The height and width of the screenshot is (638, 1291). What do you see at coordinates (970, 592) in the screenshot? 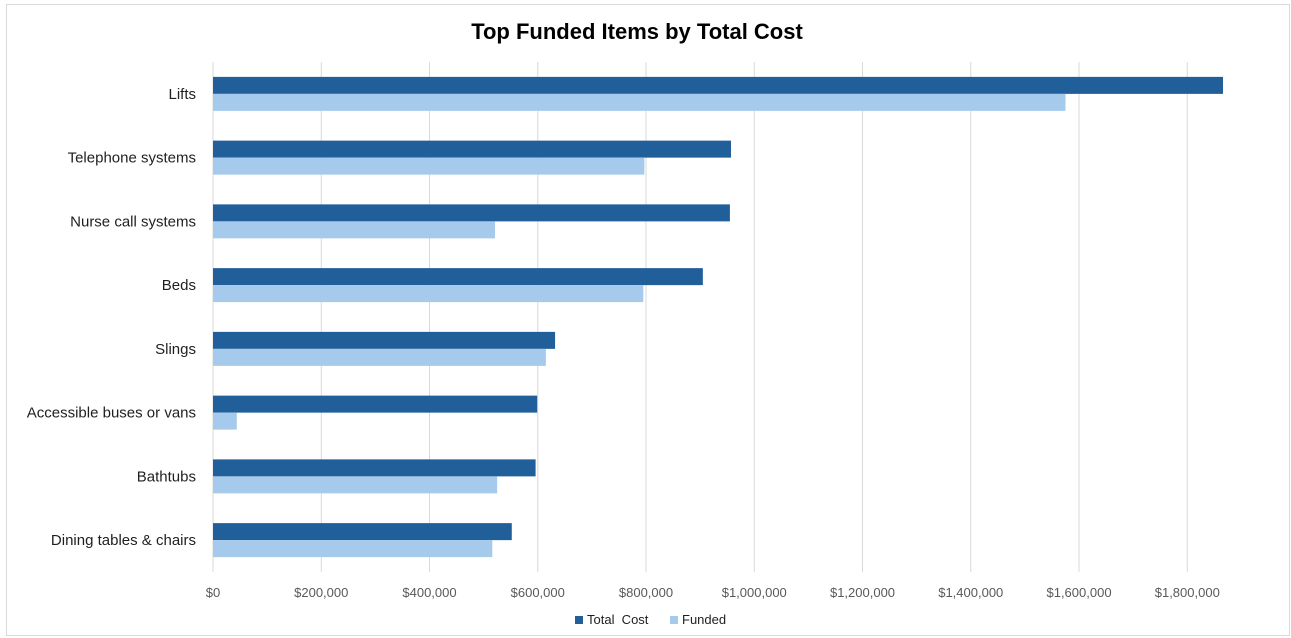
I see `x-tick-label: $1,400,000` at bounding box center [970, 592].